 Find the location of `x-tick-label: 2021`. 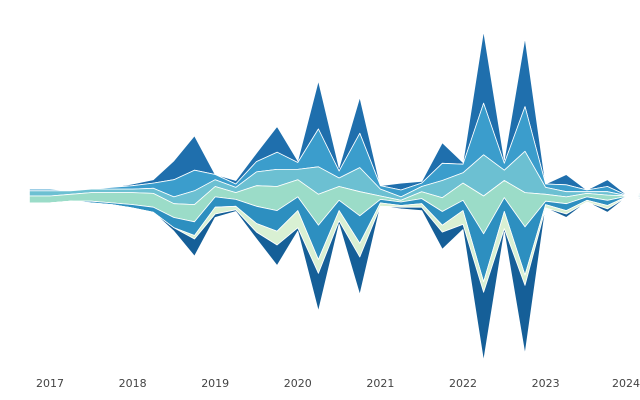

x-tick-label: 2021 is located at coordinates (380, 383).